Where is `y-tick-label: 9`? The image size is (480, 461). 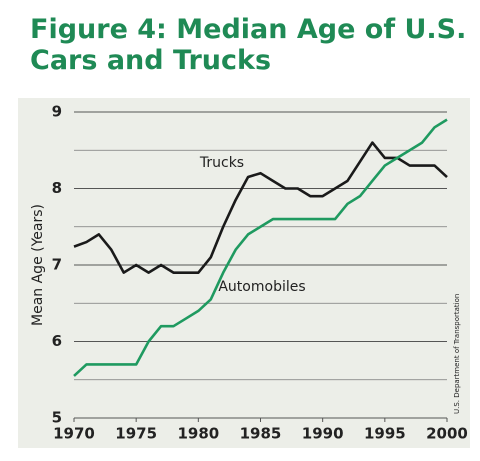 y-tick-label: 9 is located at coordinates (57, 112).